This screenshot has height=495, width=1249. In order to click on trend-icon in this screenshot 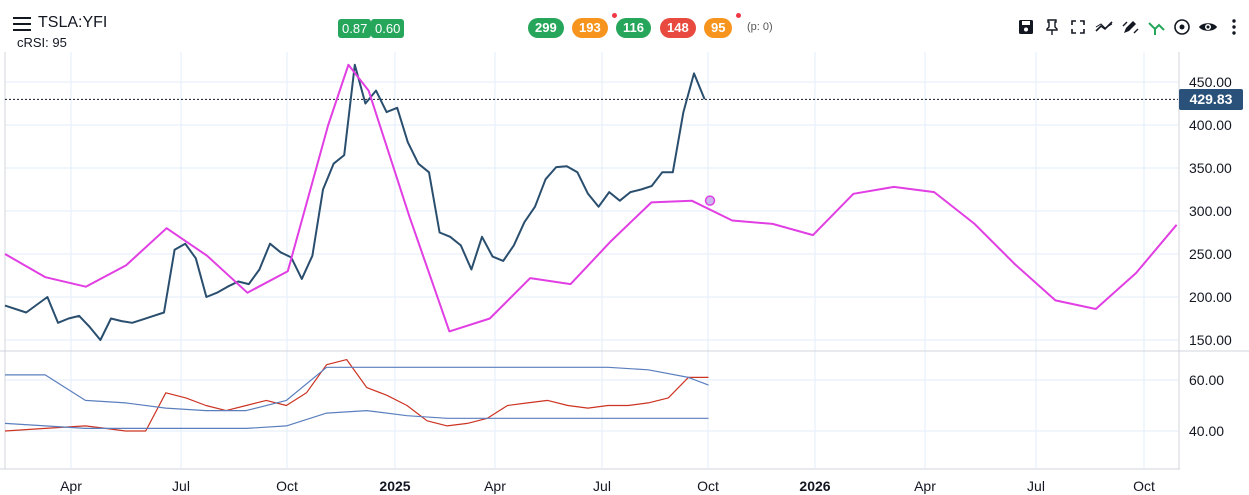, I will do `click(1104, 27)`.